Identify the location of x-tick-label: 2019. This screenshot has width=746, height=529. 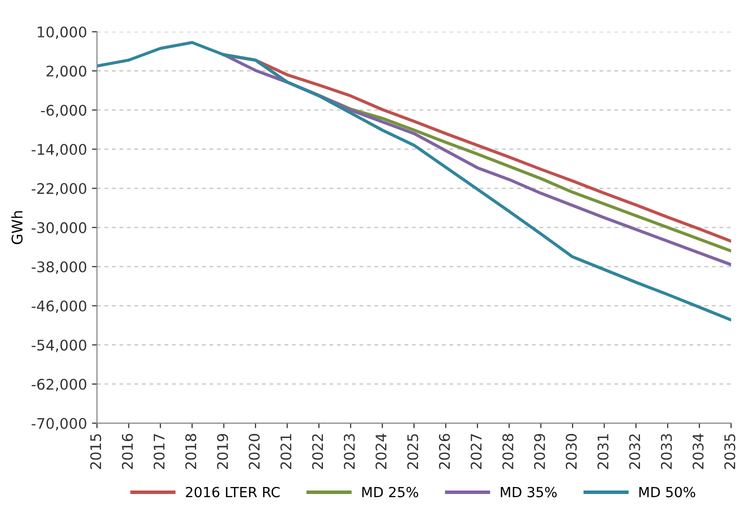
(222, 451).